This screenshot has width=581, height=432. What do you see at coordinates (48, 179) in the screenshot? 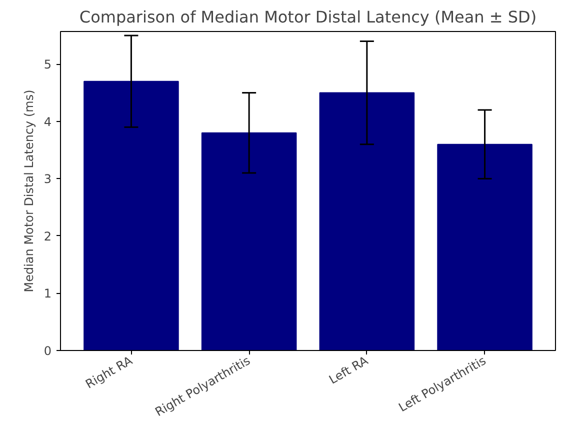
I see `y-tick-label: 3` at bounding box center [48, 179].